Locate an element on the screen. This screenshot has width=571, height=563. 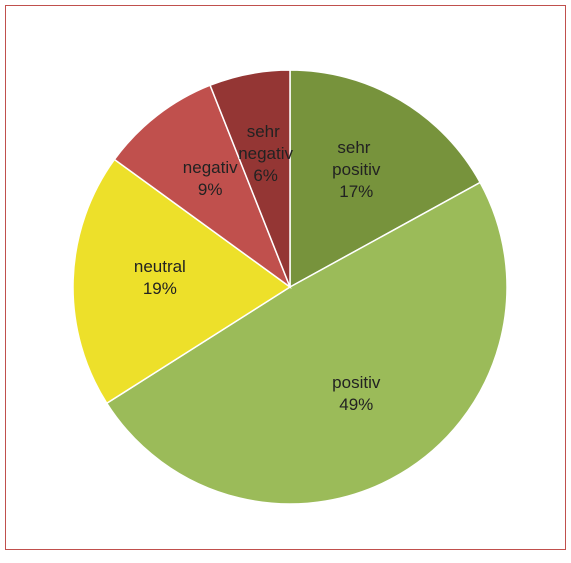
slice-value-label: 49% is located at coordinates (356, 404).